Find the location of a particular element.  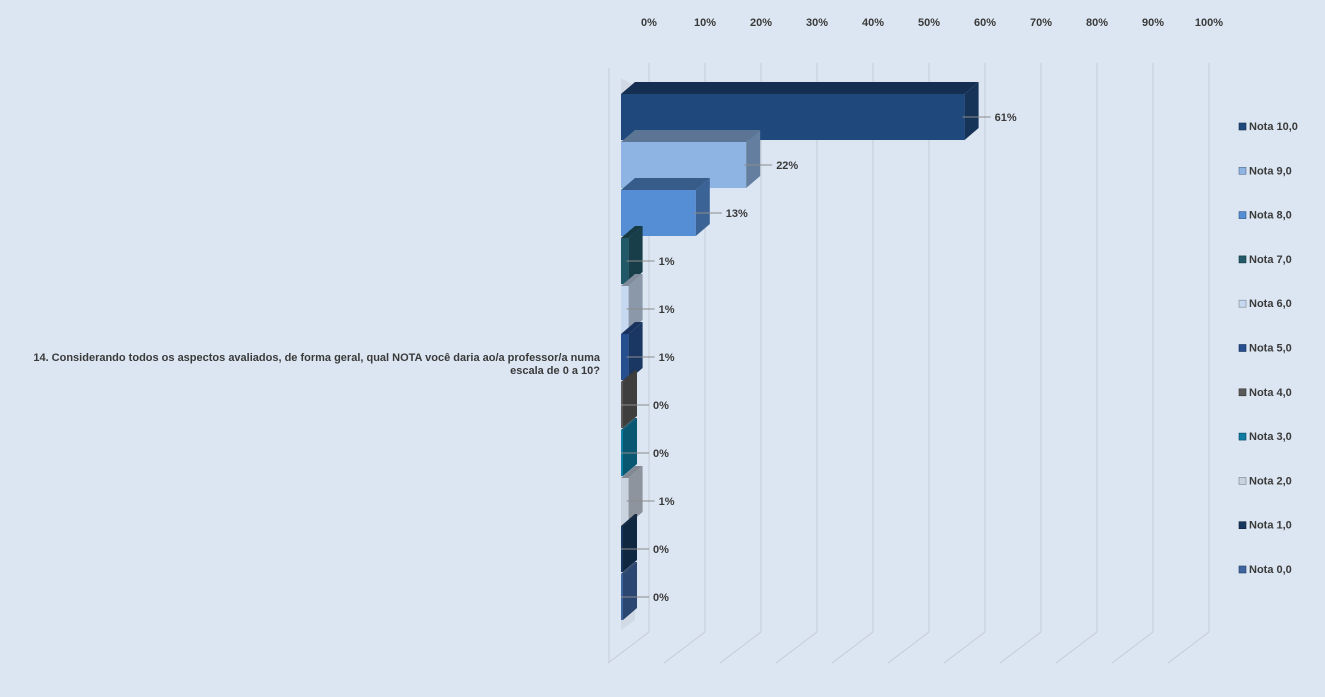

data-label: 22% is located at coordinates (787, 166).